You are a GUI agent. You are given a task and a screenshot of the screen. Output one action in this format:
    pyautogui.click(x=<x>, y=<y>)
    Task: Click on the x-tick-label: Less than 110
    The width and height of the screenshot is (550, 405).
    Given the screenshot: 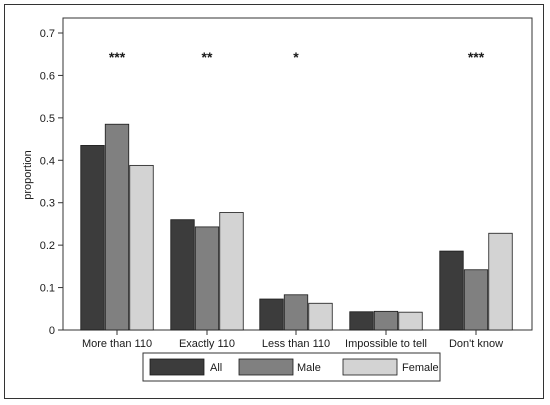 What is the action you would take?
    pyautogui.click(x=296, y=344)
    